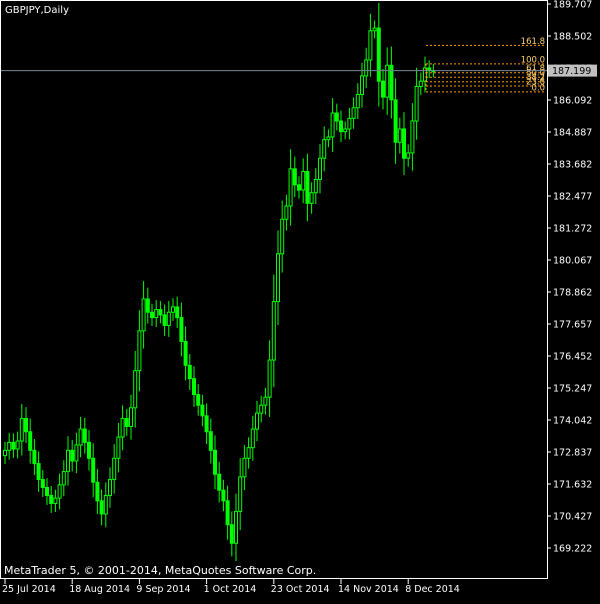  I want to click on fibo-level-label: 100.0, so click(533, 60).